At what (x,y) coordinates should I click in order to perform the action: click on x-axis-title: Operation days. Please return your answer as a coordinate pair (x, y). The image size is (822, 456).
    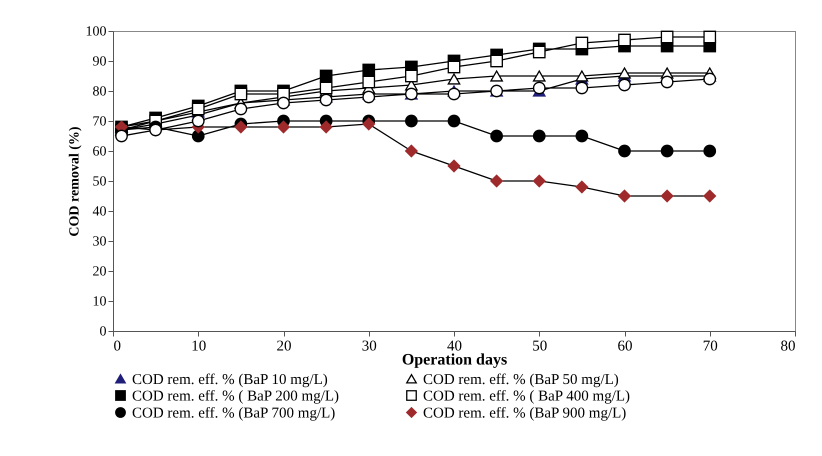
    Looking at the image, I should click on (455, 360).